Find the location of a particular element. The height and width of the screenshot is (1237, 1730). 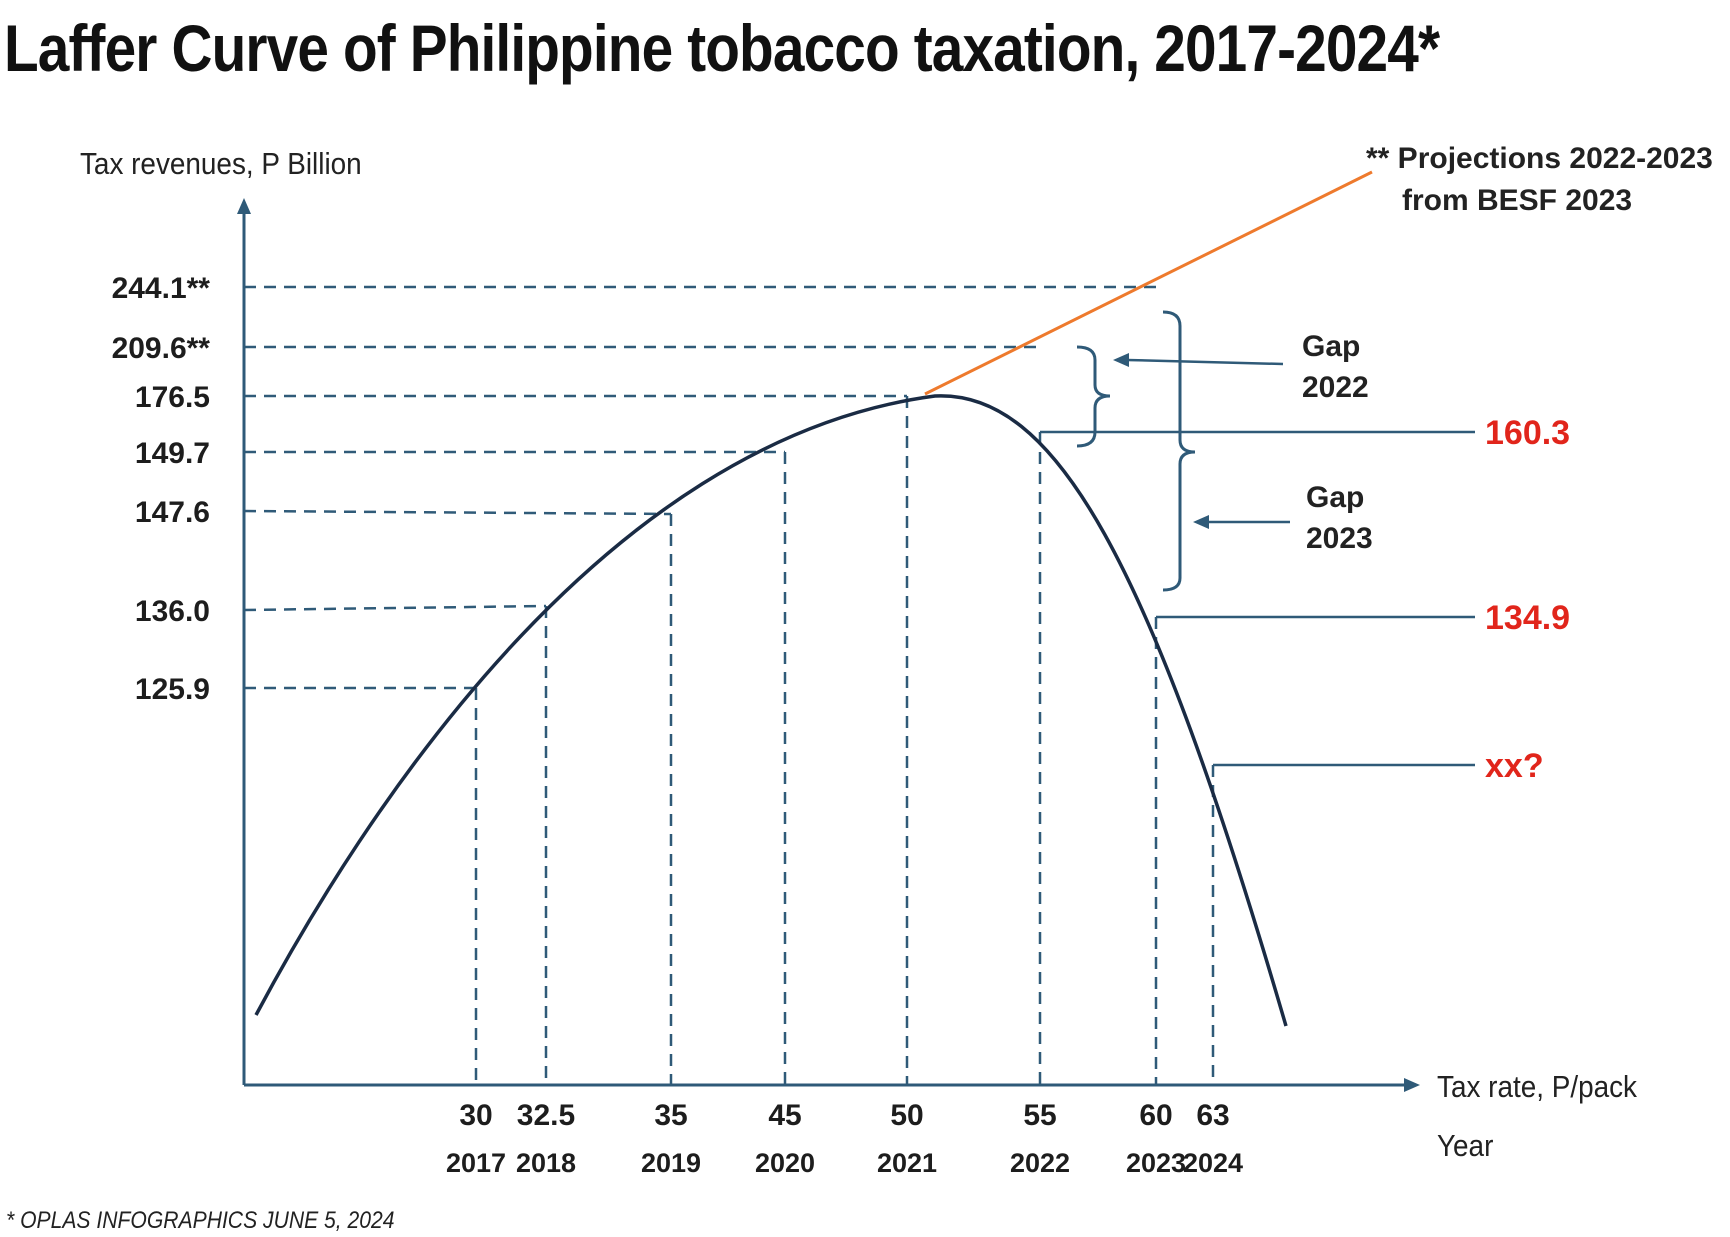

y-tick-projection-2022: 209.6** is located at coordinates (161, 348).